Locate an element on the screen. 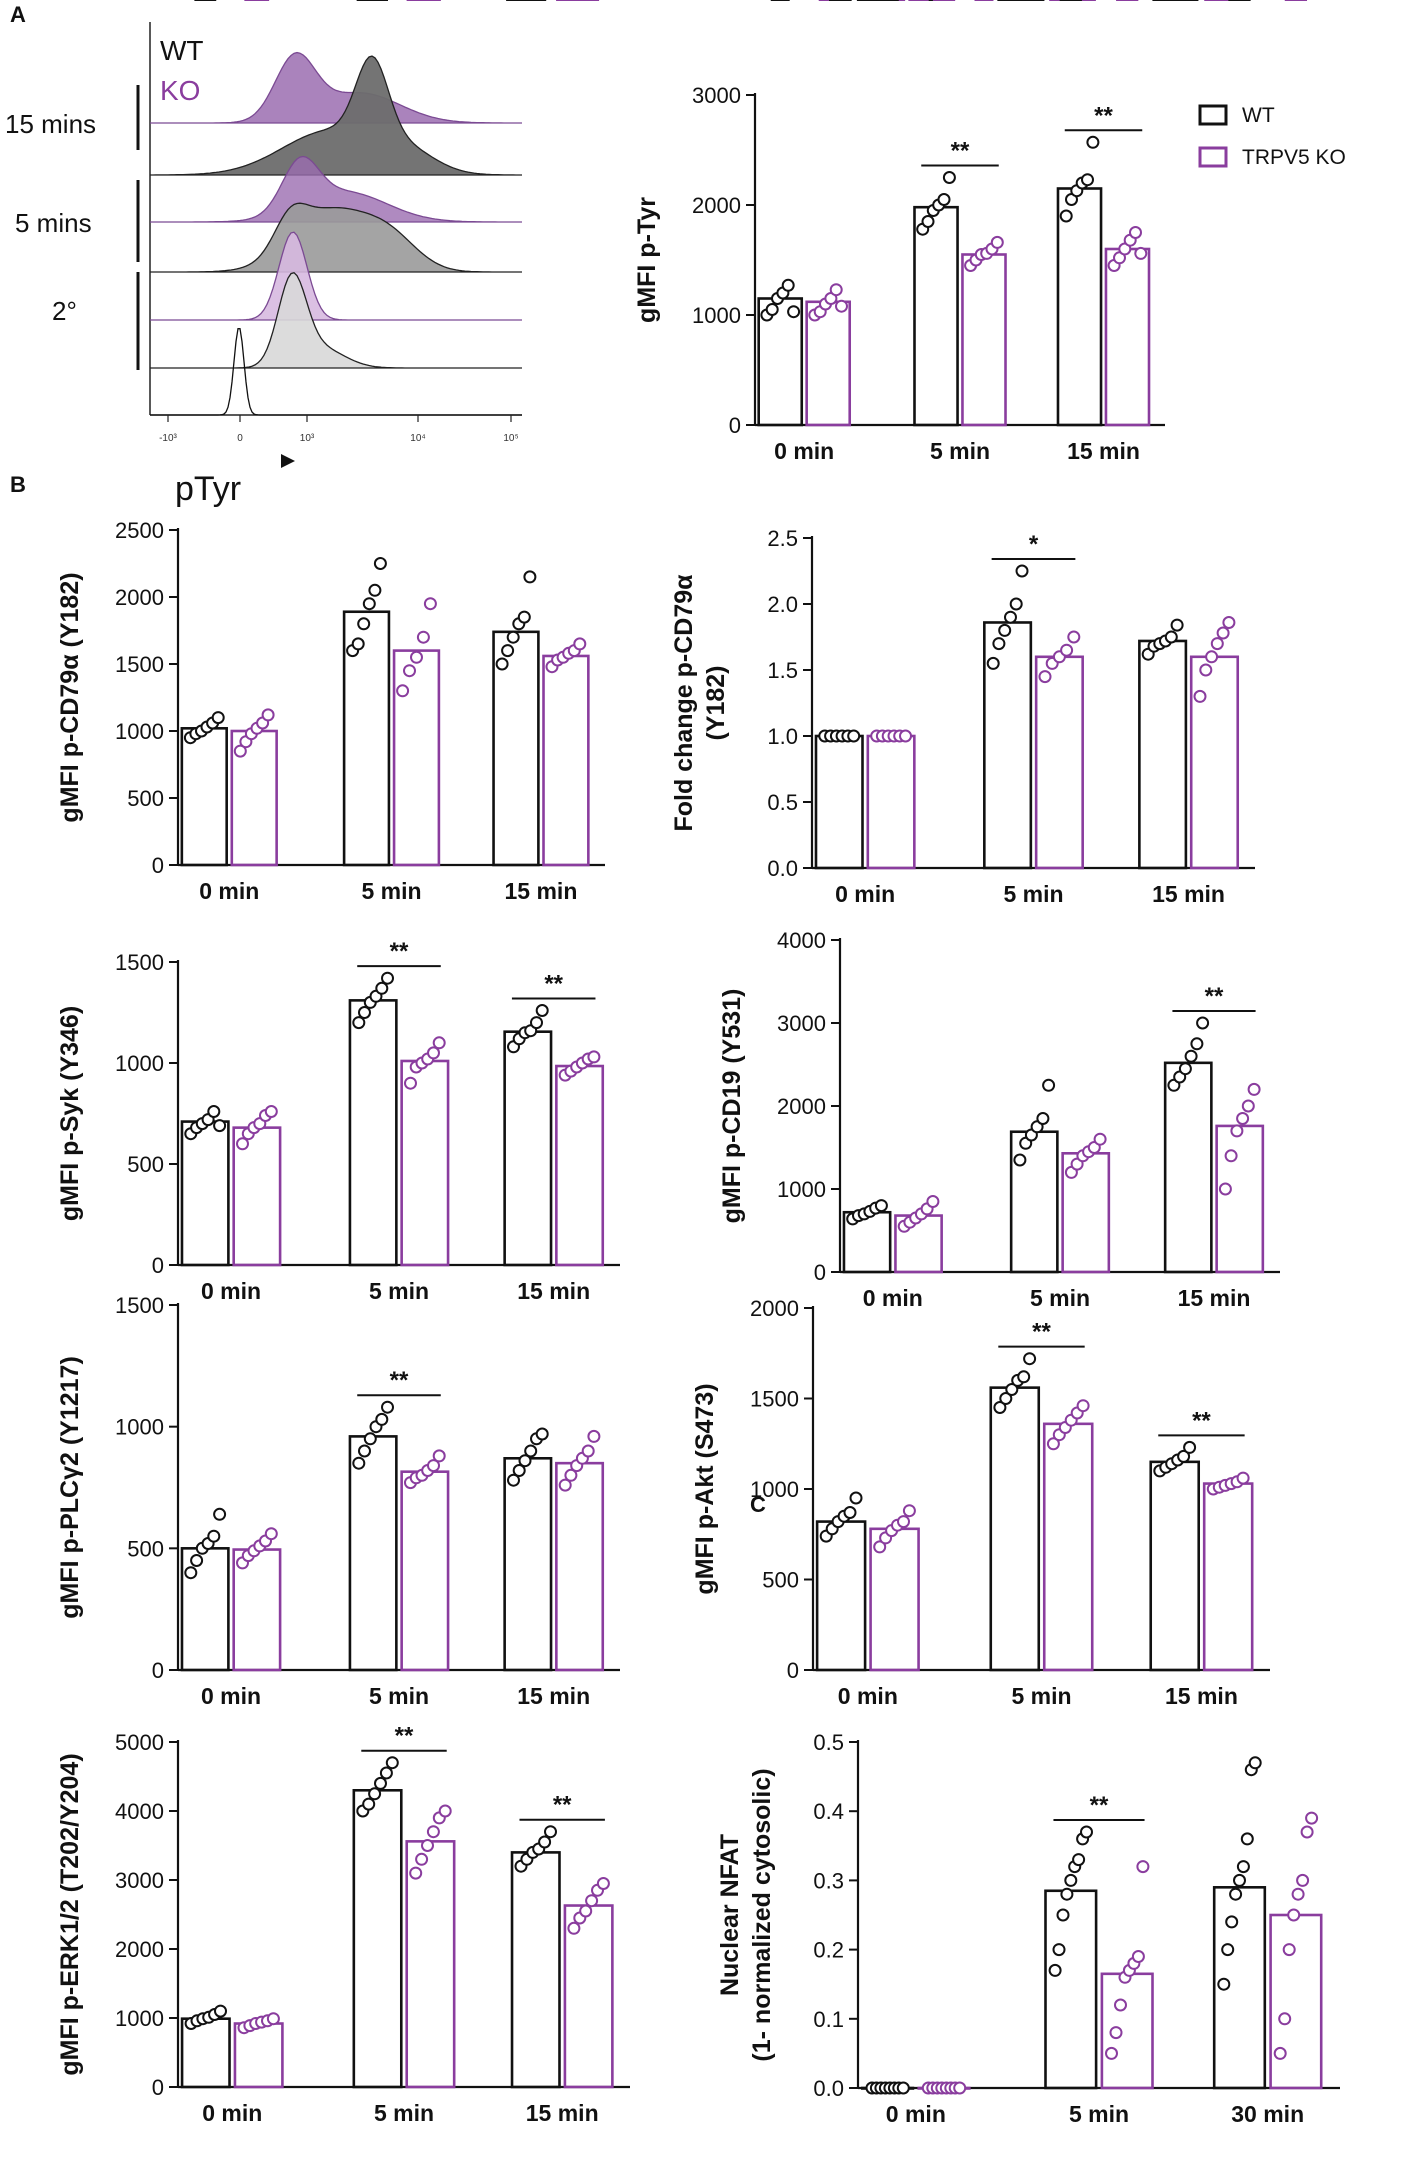  chart-syk-x-tick-label-2: 15 min is located at coordinates (553, 1291).